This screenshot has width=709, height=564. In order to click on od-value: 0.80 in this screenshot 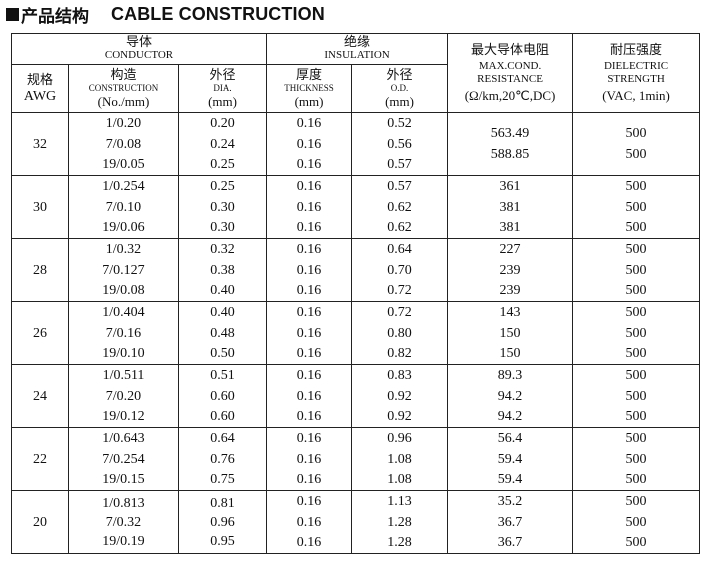, I will do `click(399, 333)`.